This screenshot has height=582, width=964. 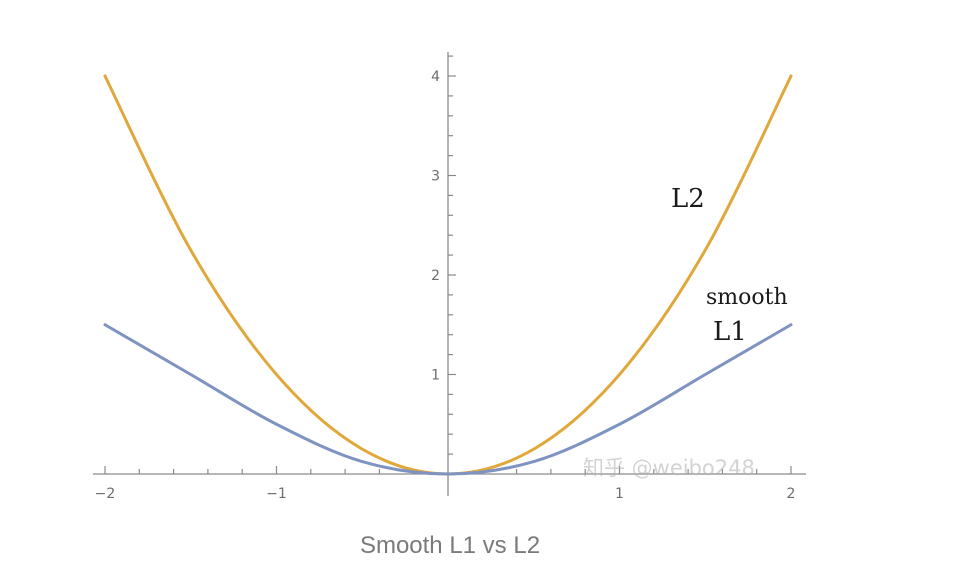 What do you see at coordinates (619, 494) in the screenshot?
I see `x-tick-label: 1` at bounding box center [619, 494].